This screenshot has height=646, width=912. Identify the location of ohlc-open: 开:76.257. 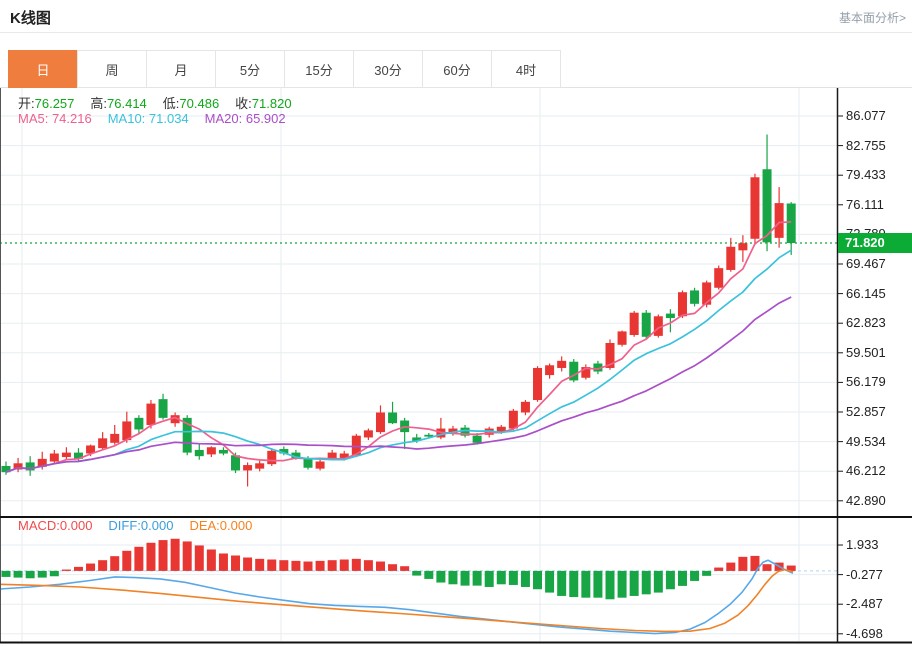
(46, 103).